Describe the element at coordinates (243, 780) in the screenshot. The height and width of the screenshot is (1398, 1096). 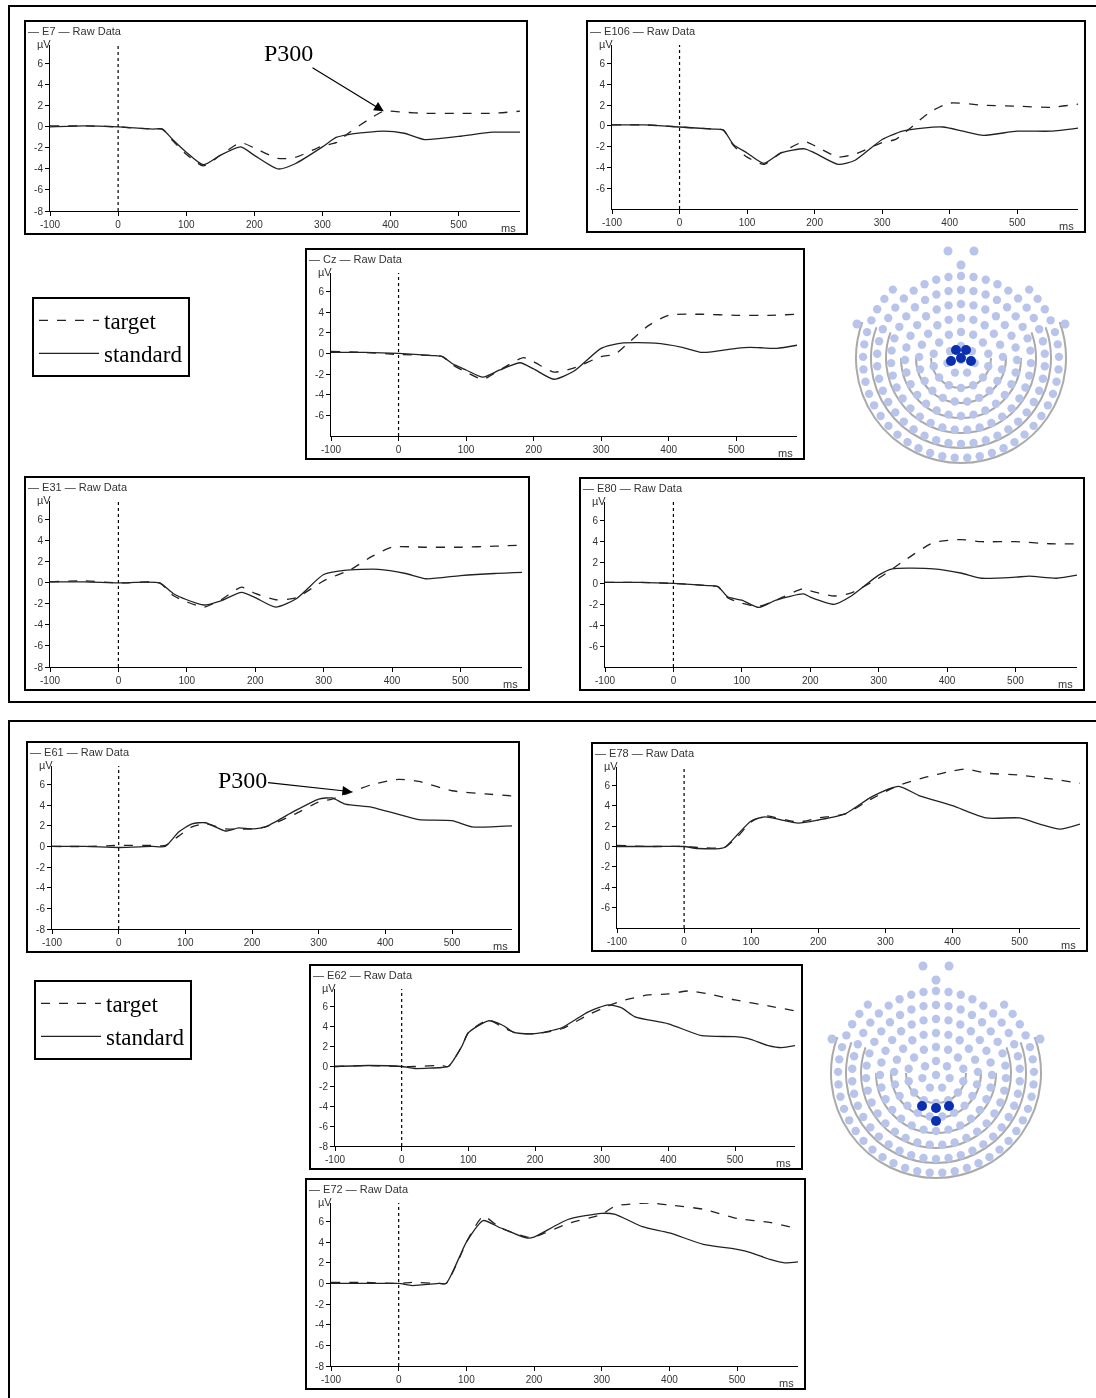
I see `annotation: P300` at that location.